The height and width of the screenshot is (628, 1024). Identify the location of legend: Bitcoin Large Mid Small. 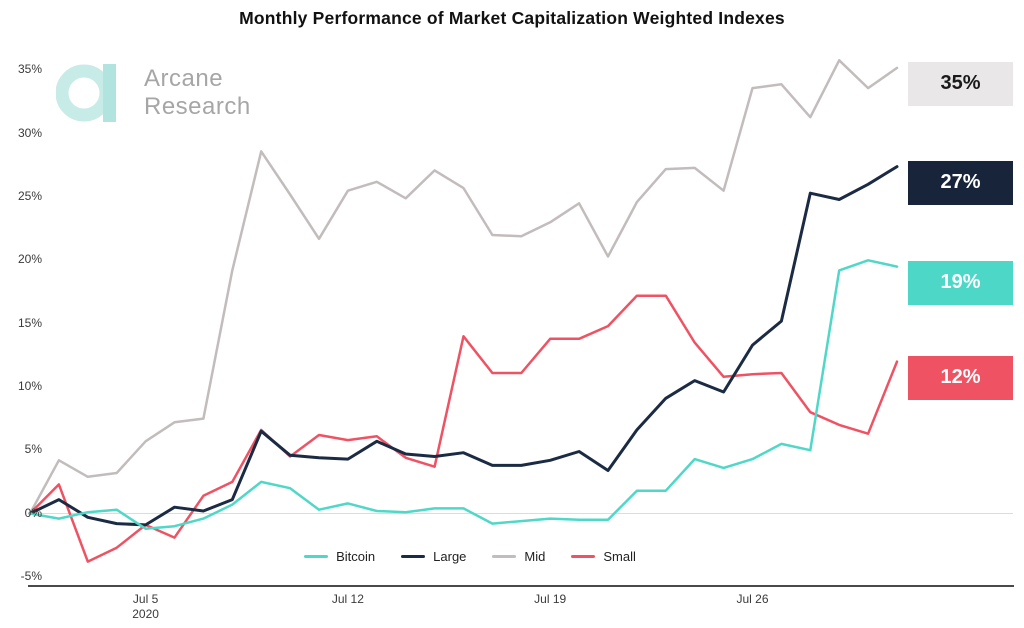
(470, 556).